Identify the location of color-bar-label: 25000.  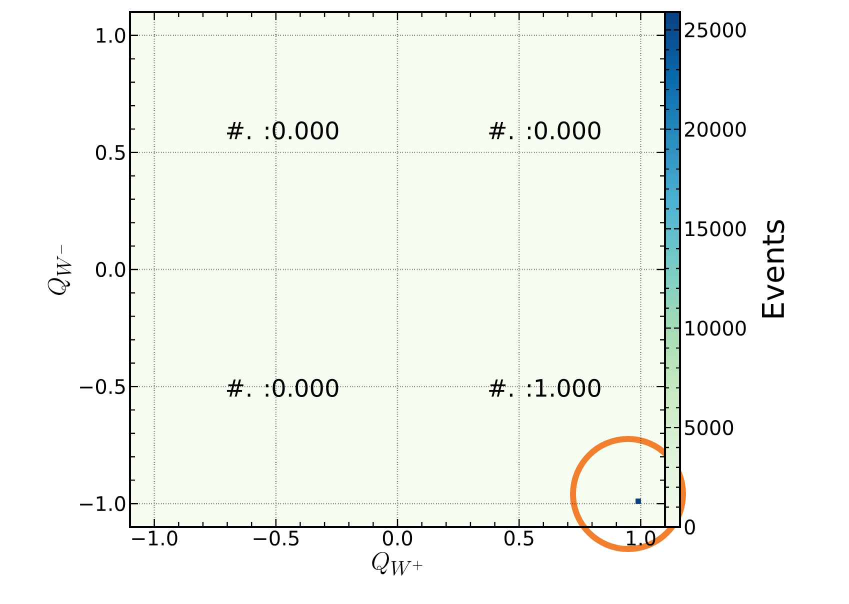
(715, 30).